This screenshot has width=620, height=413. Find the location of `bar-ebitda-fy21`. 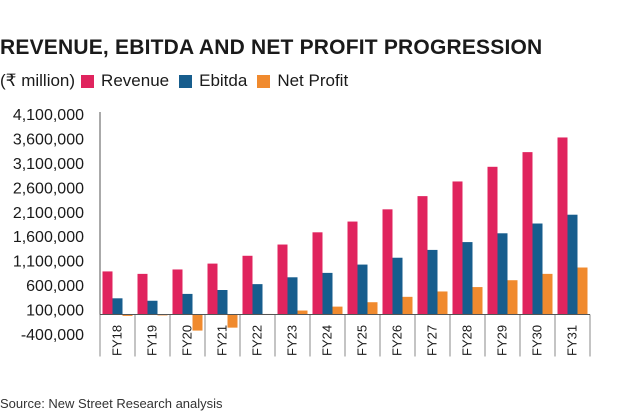

bar-ebitda-fy21 is located at coordinates (222, 302).